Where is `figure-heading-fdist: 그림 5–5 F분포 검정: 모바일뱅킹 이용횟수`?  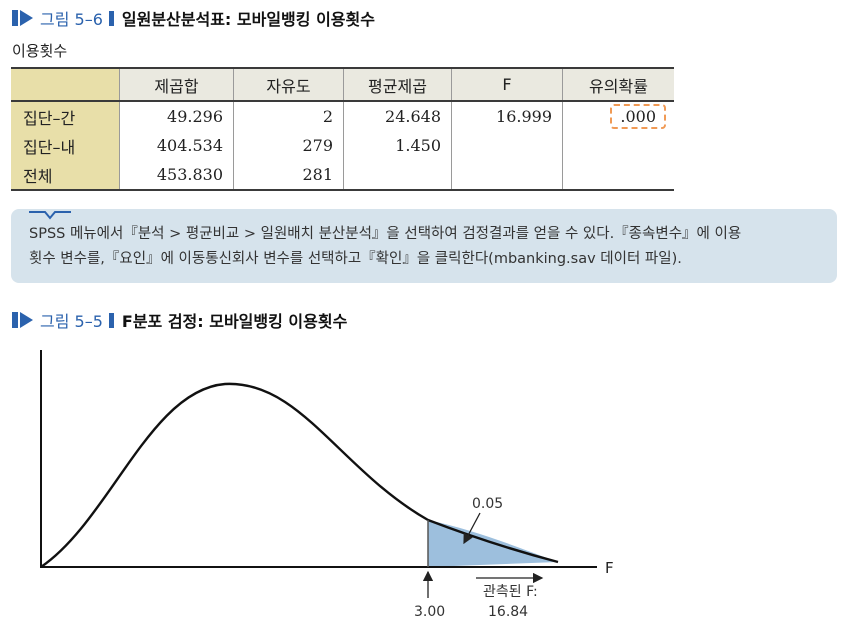 figure-heading-fdist: 그림 5–5 F분포 검정: 모바일뱅킹 이용횟수 is located at coordinates (179, 320).